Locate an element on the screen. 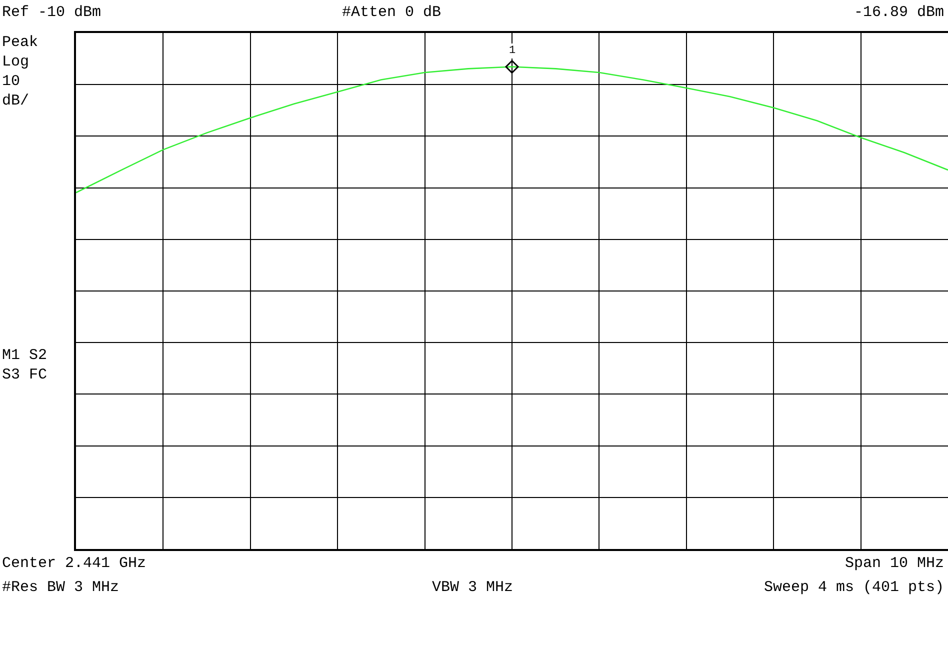  text: VBW 3 MHz is located at coordinates (473, 587).